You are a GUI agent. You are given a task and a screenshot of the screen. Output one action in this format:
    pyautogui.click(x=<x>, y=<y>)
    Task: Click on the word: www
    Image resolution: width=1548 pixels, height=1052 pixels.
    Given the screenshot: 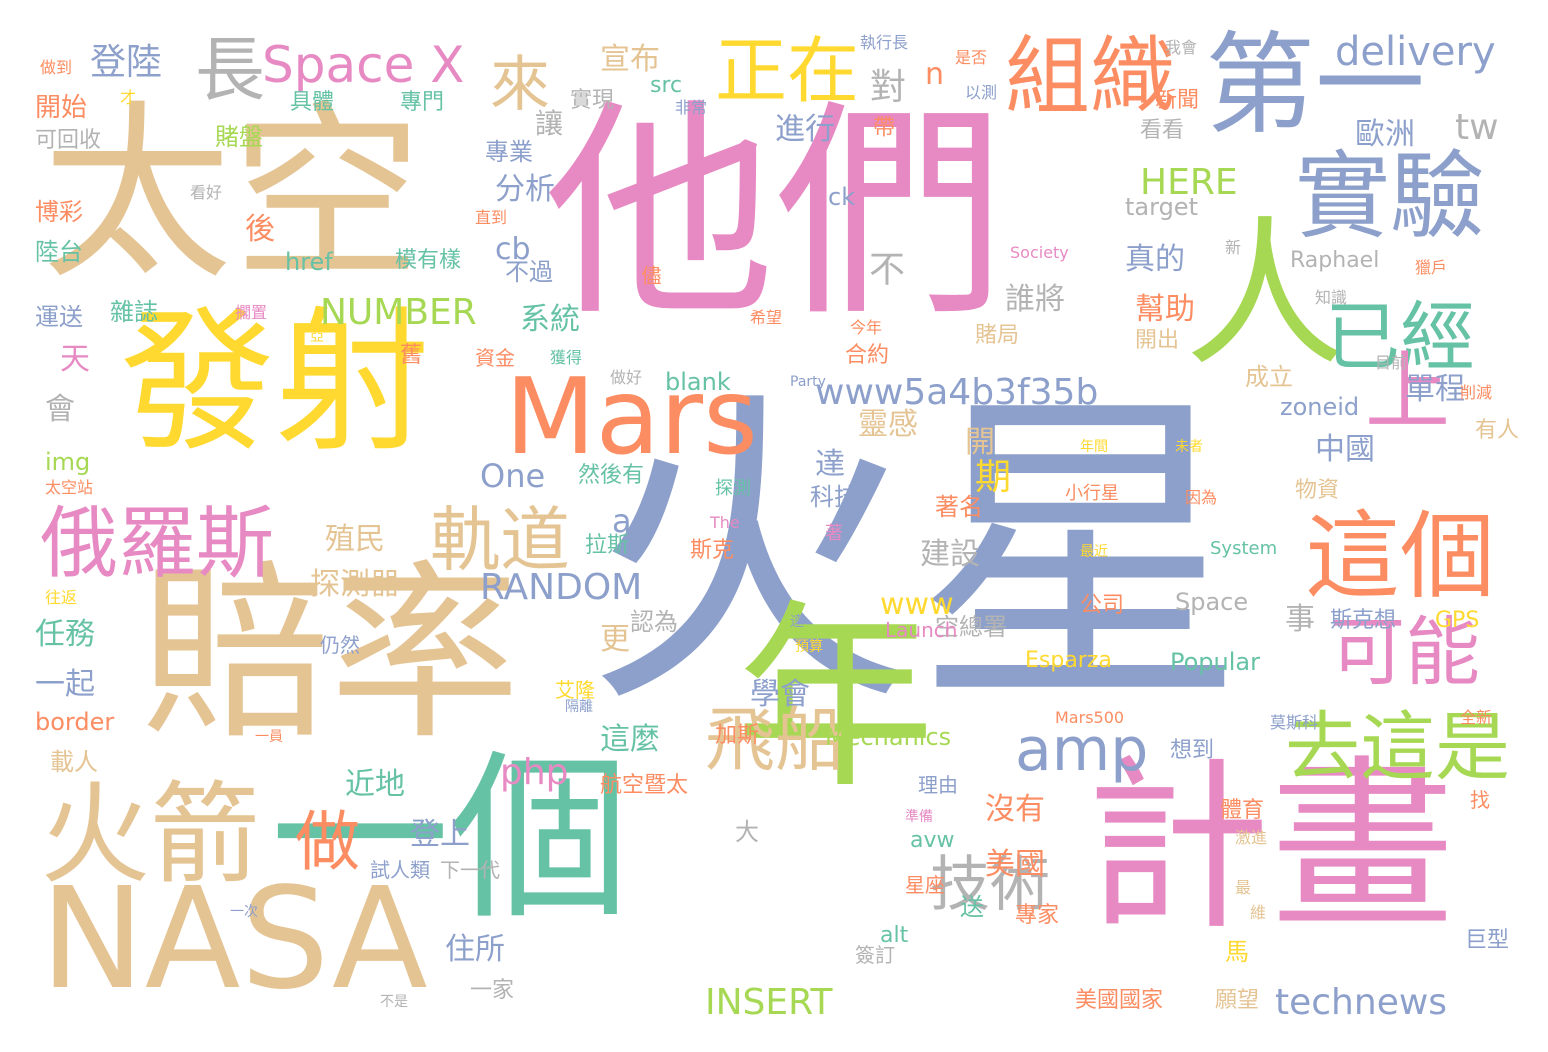 What is the action you would take?
    pyautogui.click(x=917, y=604)
    